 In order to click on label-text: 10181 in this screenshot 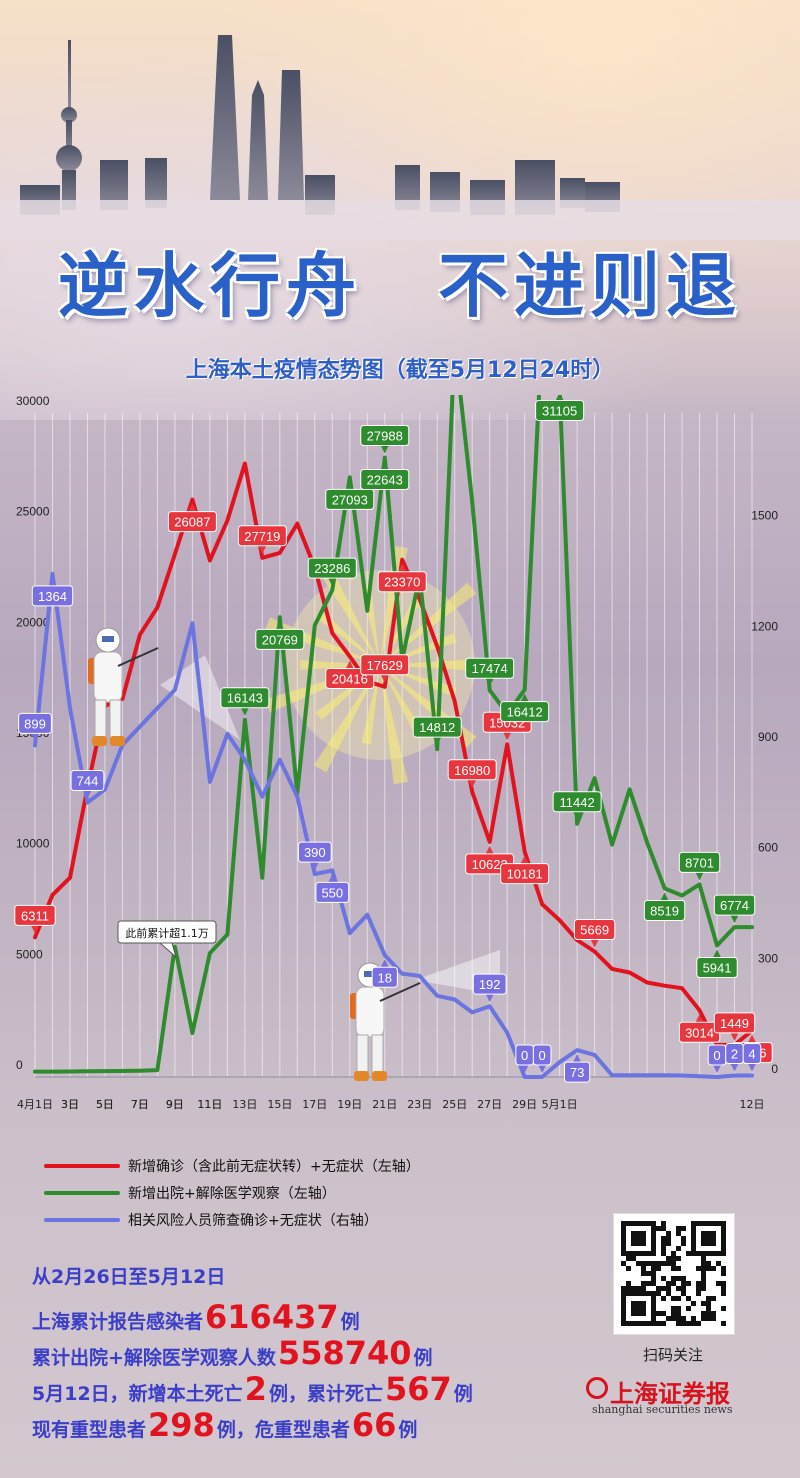, I will do `click(525, 874)`.